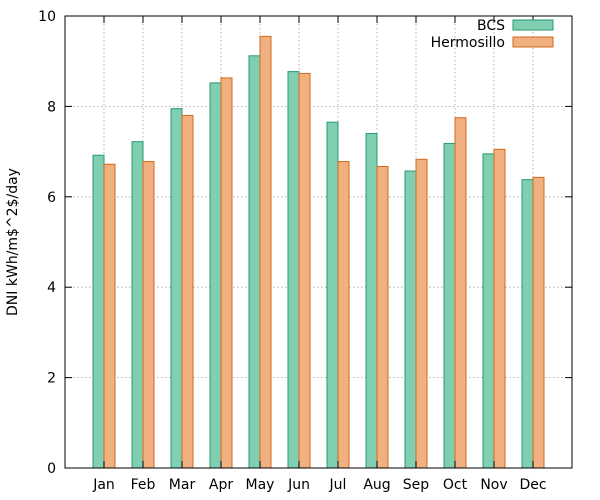 The height and width of the screenshot is (500, 600). Describe the element at coordinates (382, 317) in the screenshot. I see `bar-hermosillo-aug` at that location.